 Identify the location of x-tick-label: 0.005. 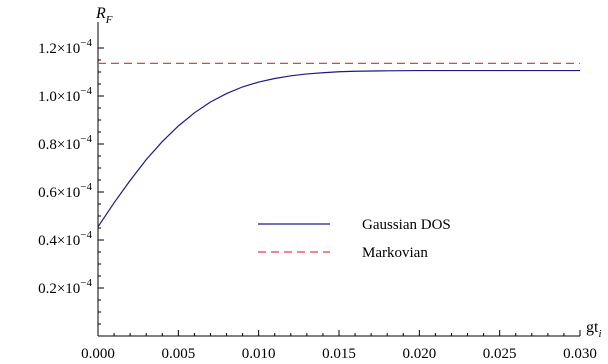
(178, 354).